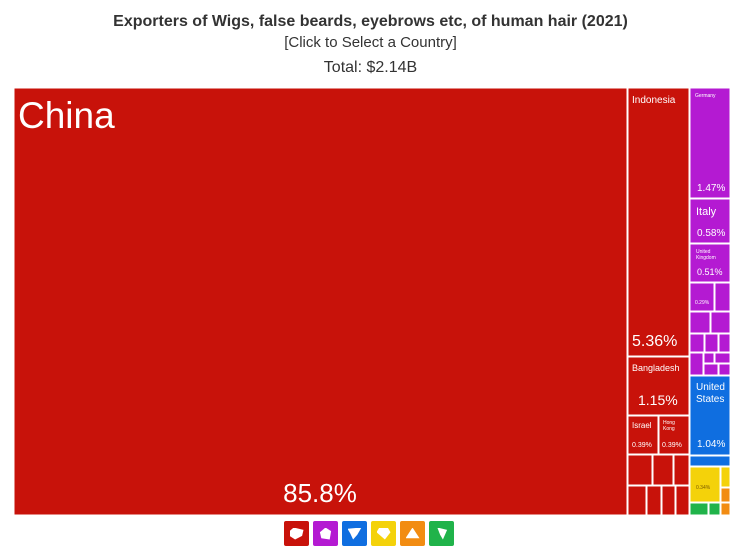  What do you see at coordinates (658, 386) in the screenshot?
I see `tile-bangladesh` at bounding box center [658, 386].